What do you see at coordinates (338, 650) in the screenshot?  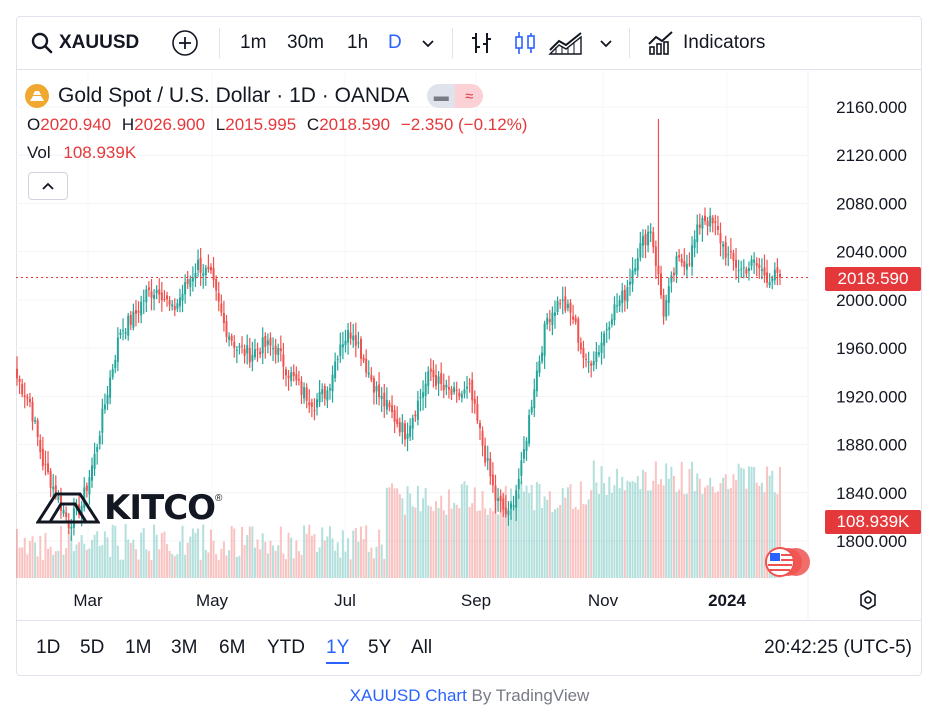 I see `range-1y: 1Y` at bounding box center [338, 650].